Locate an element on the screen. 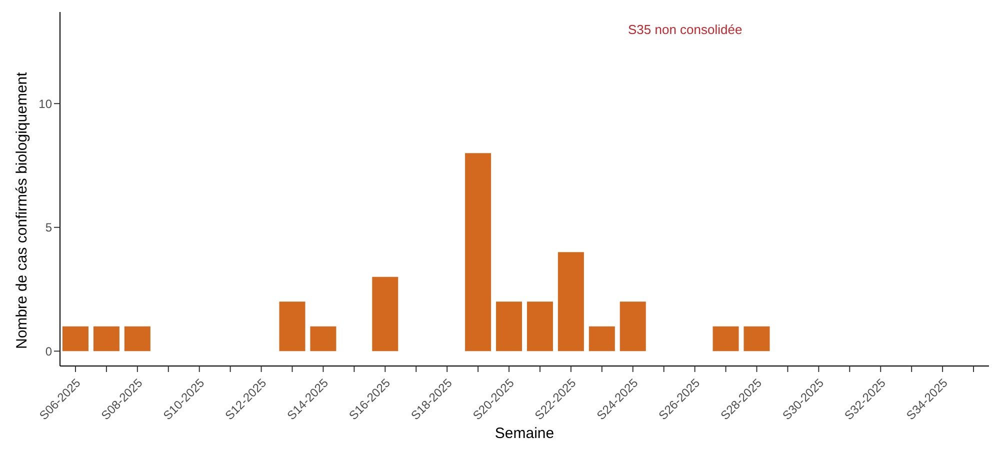  y-tick-label: 10 is located at coordinates (45, 103).